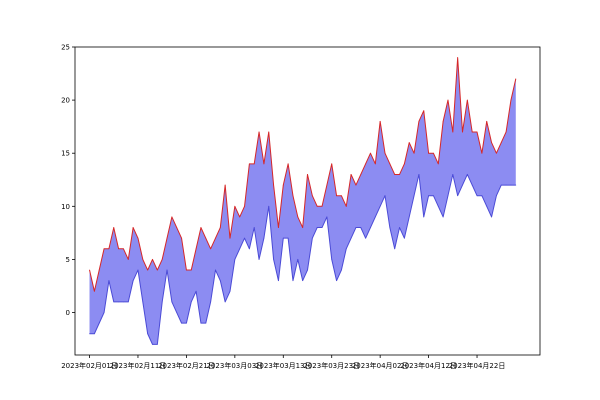 The image size is (600, 400). Describe the element at coordinates (235, 365) in the screenshot. I see `x-tick-label: 2023年03月03日` at that location.